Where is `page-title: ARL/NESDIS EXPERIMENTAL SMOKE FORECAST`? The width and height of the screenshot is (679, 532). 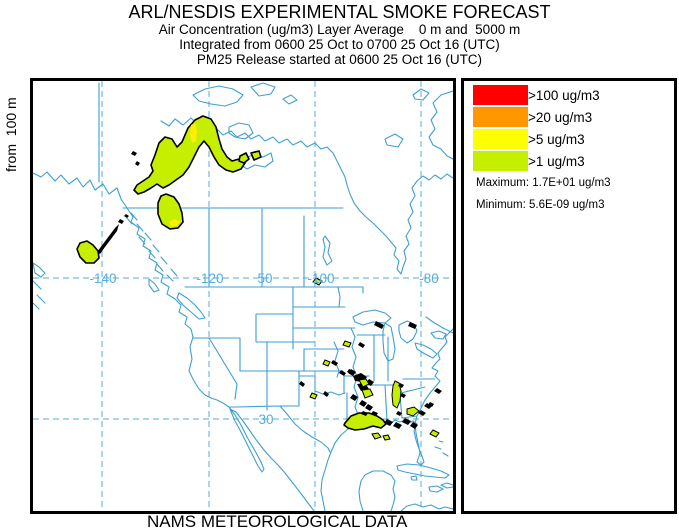
page-title: ARL/NESDIS EXPERIMENTAL SMOKE FORECAST is located at coordinates (339, 12).